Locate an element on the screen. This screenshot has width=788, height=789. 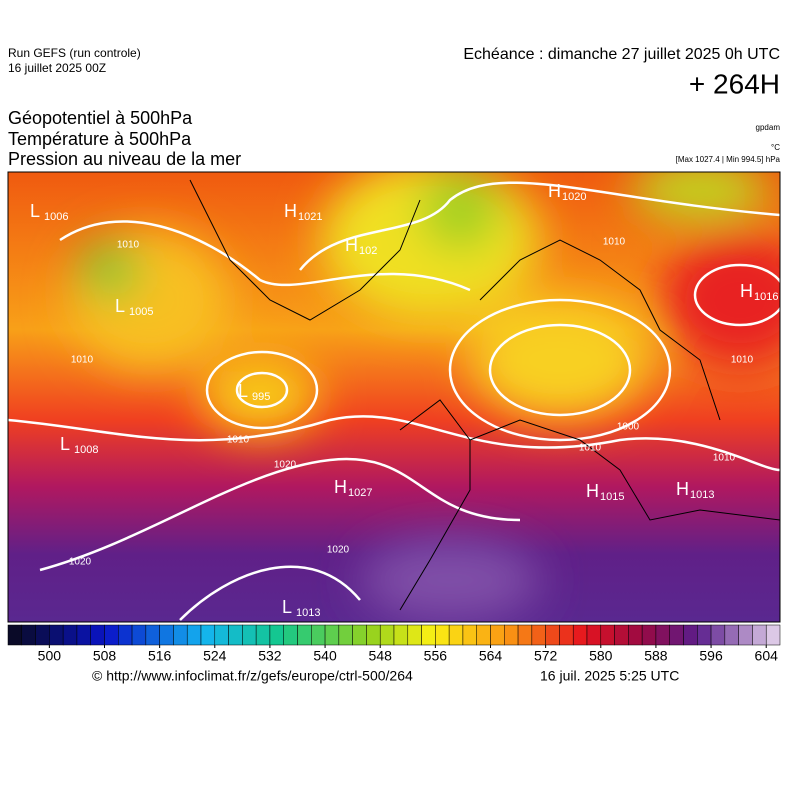
center-value: 1016 is located at coordinates (766, 297).